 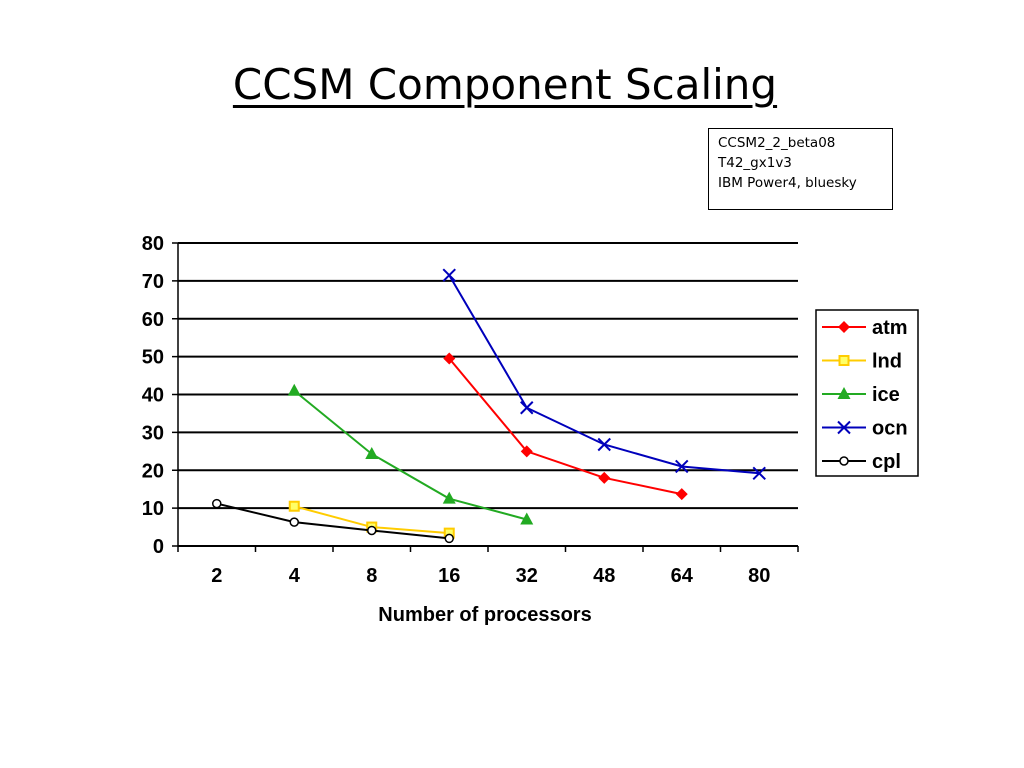 I want to click on y-tick-label: 10, so click(x=153, y=509).